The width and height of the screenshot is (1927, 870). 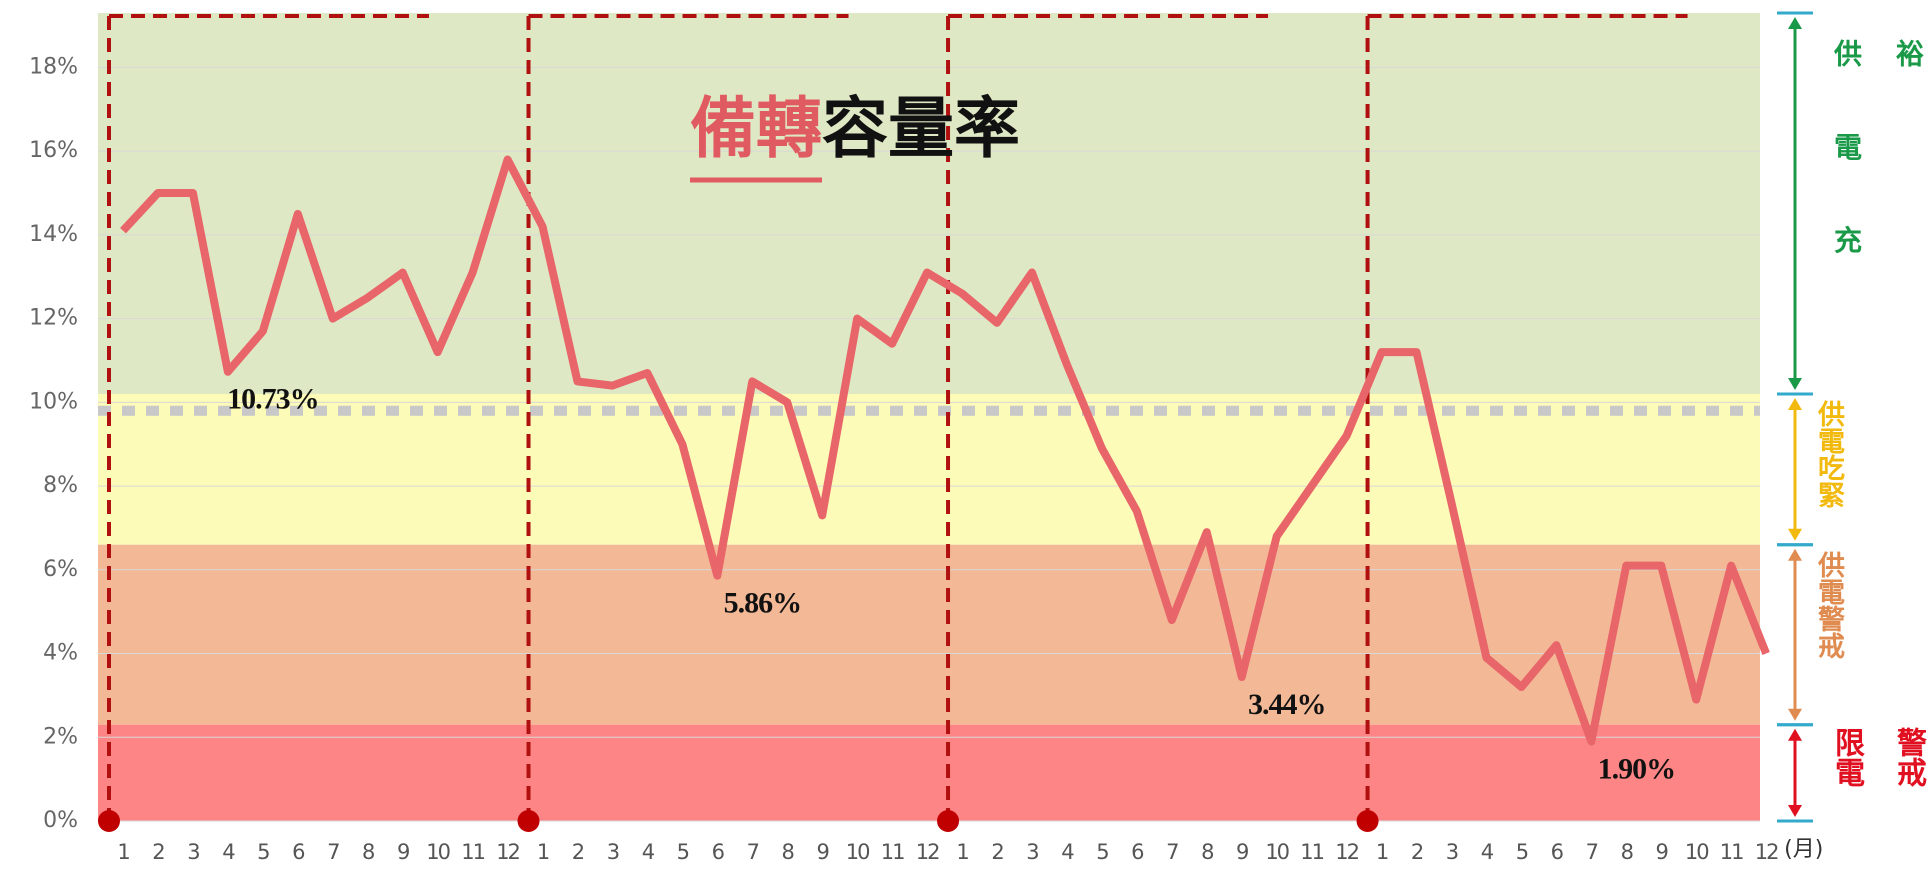 I want to click on y-tick-label: 18%, so click(x=53, y=66).